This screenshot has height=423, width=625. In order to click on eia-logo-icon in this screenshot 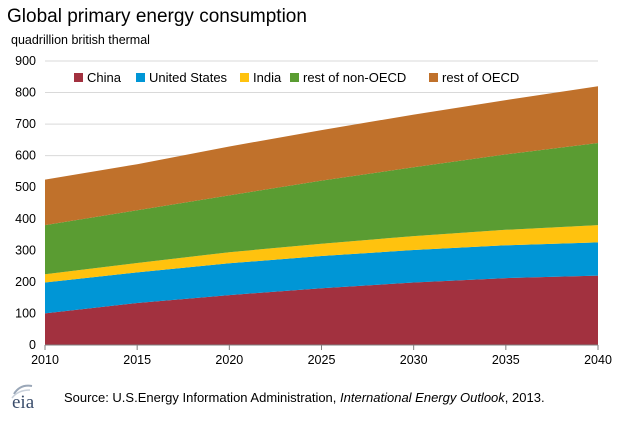, I will do `click(28, 398)`.